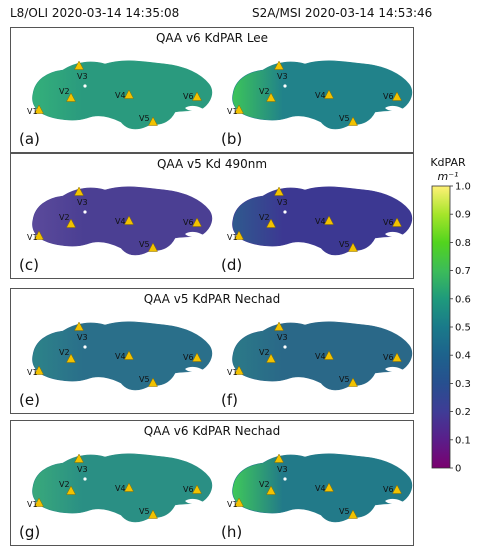  What do you see at coordinates (232, 139) in the screenshot?
I see `subplot-label: (b)` at bounding box center [232, 139].